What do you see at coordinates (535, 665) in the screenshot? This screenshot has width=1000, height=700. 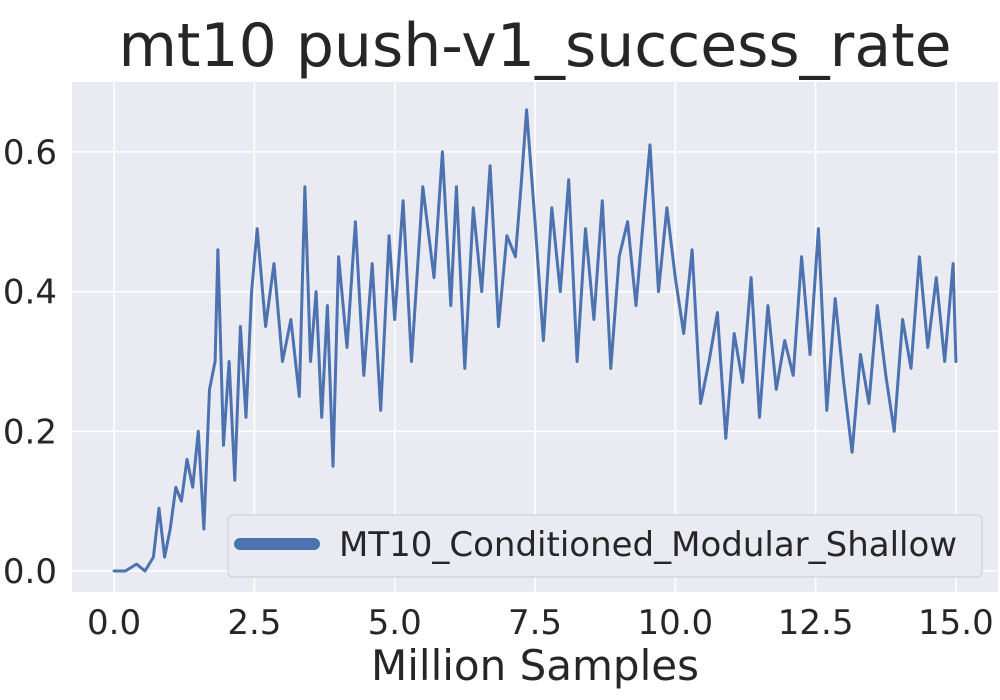 I see `x-axis-label: Million Samples` at bounding box center [535, 665].